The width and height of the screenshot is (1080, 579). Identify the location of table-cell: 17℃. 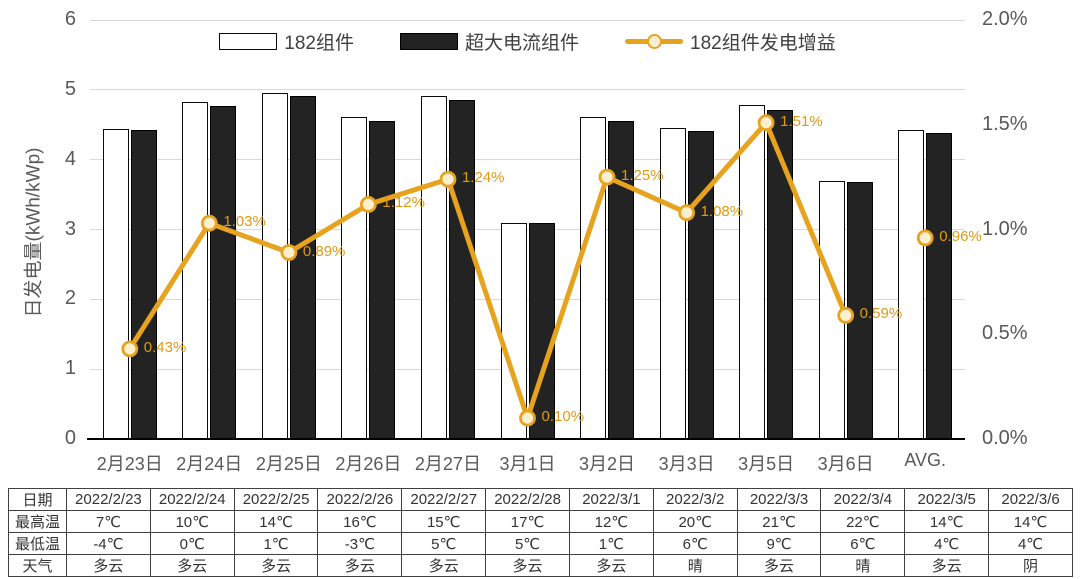
(527, 521).